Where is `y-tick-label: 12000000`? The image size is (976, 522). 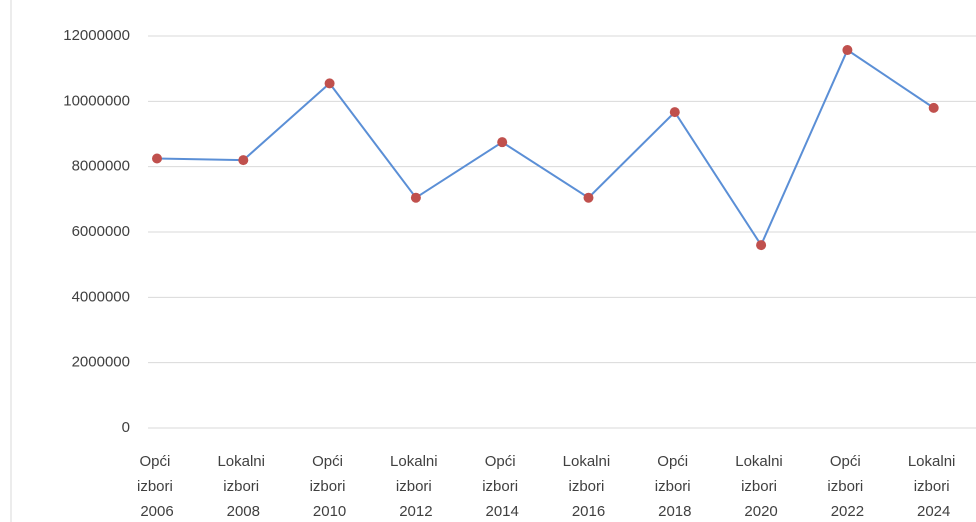 y-tick-label: 12000000 is located at coordinates (96, 35).